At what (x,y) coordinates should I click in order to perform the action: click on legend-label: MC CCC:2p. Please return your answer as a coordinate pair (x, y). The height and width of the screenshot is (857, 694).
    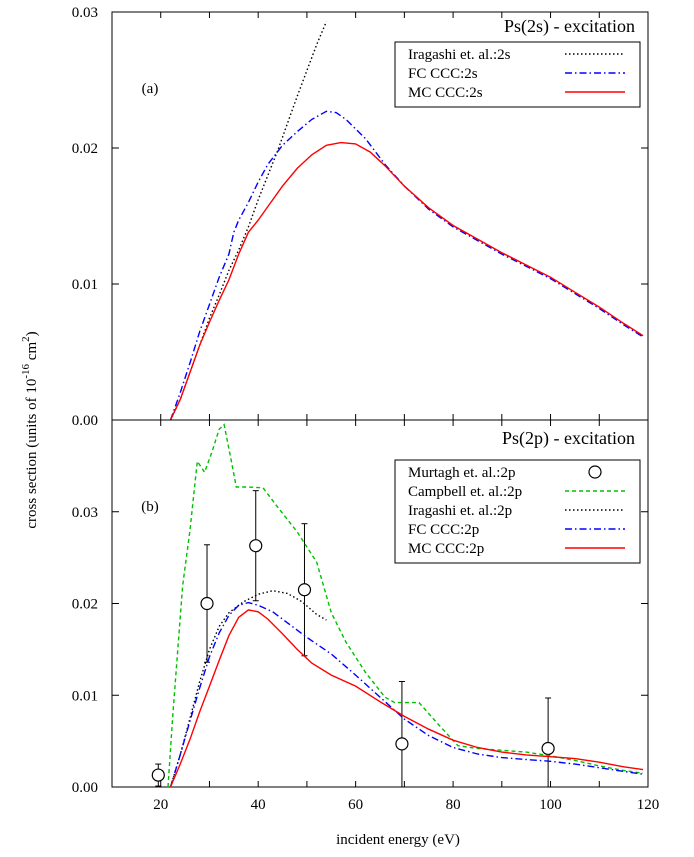
    Looking at the image, I should click on (446, 549).